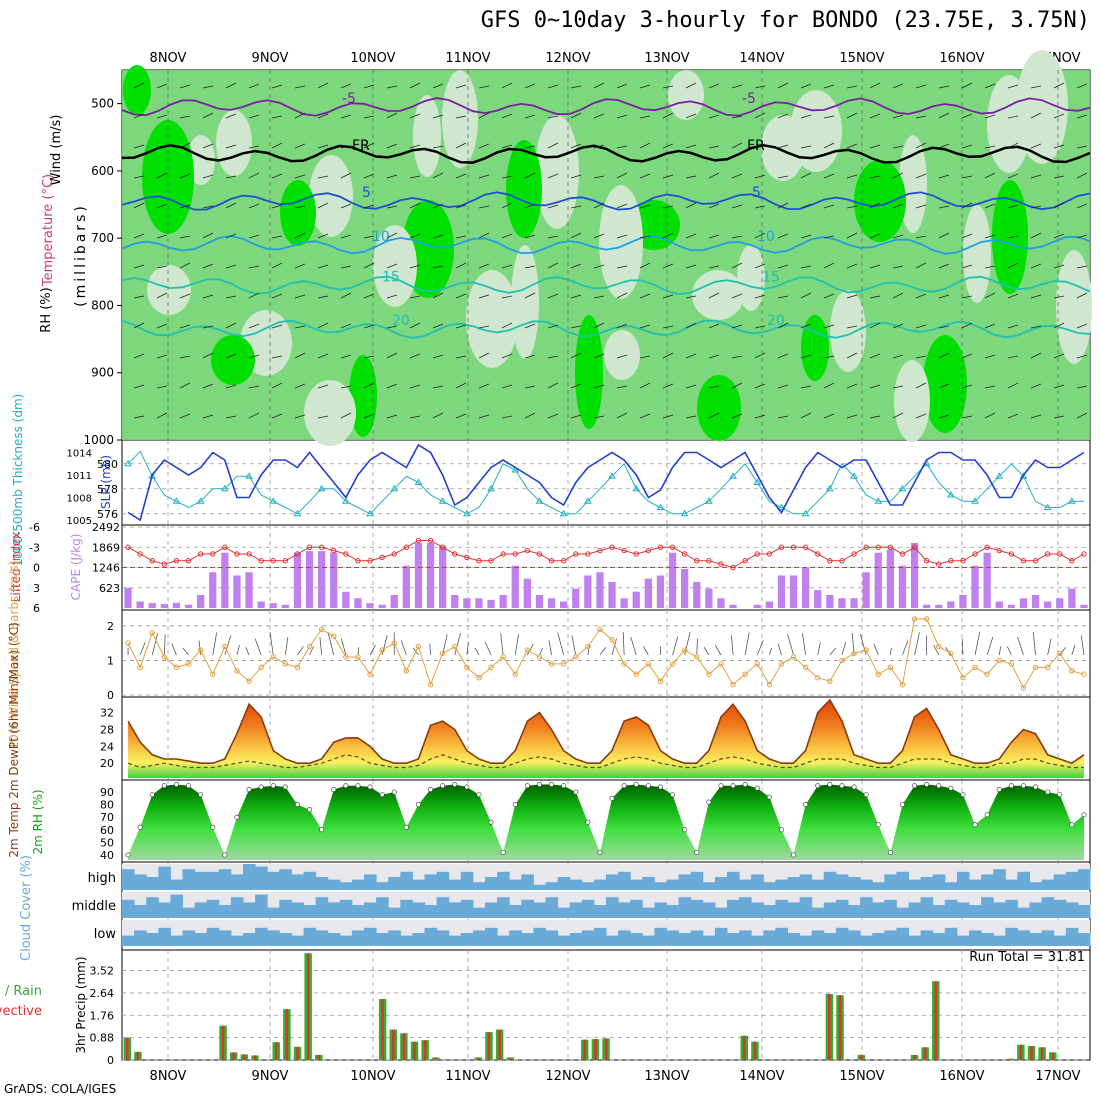 Image resolution: width=1100 pixels, height=1100 pixels. I want to click on date-label-top: 10NOV, so click(372, 58).